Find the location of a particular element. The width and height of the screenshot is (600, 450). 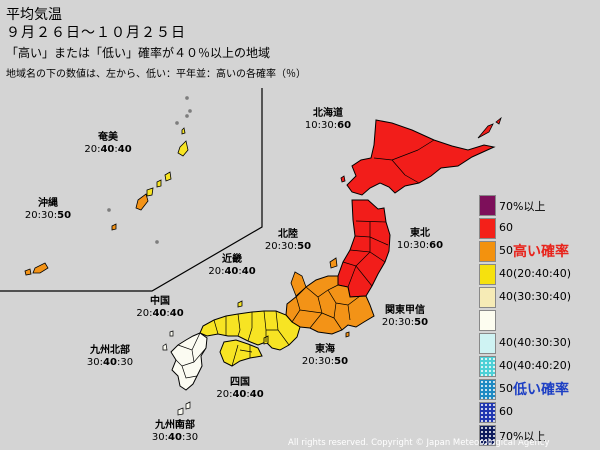

label-amami: 奄美 20:40:40 is located at coordinates (108, 144).